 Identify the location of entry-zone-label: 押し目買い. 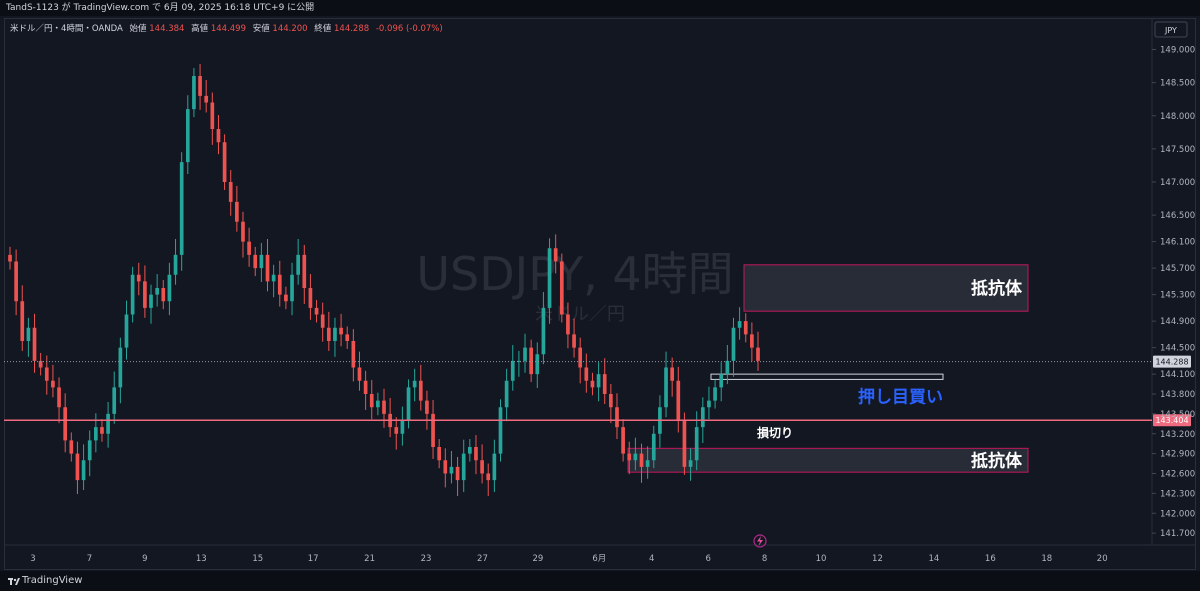
(900, 396).